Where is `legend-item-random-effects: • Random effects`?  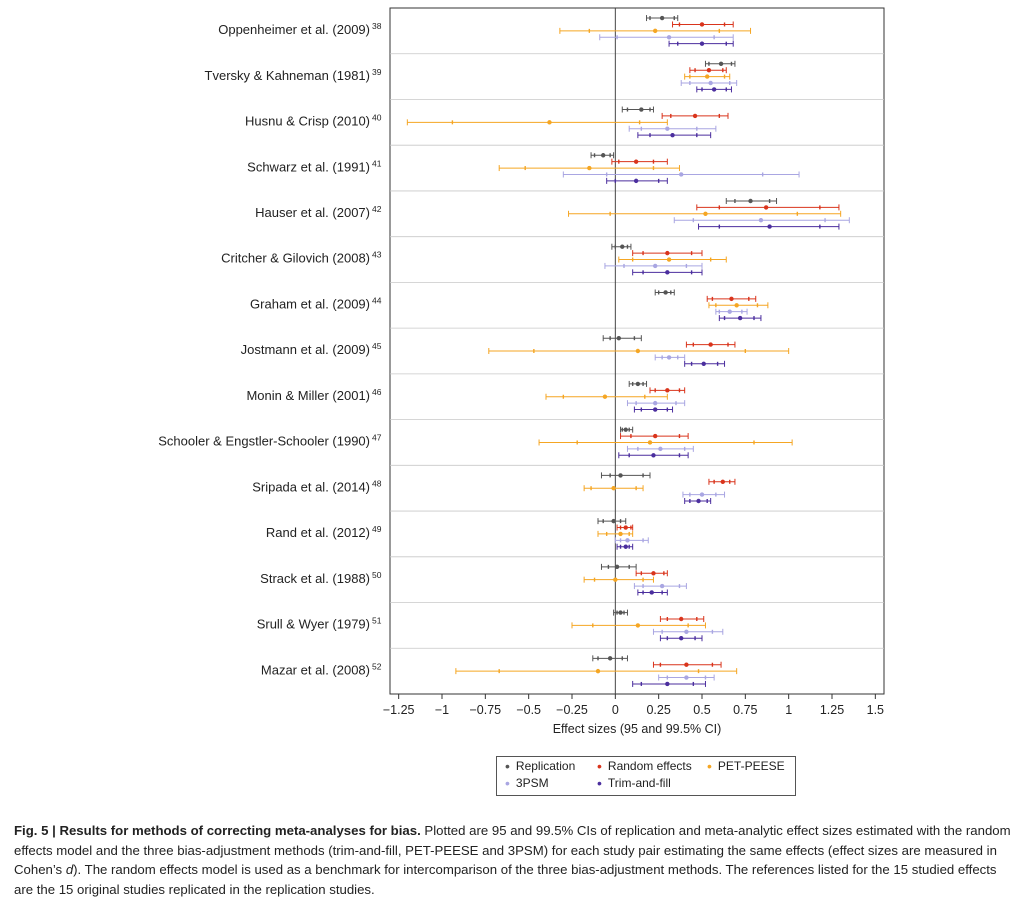
legend-item-random-effects: • Random effects is located at coordinates (644, 766).